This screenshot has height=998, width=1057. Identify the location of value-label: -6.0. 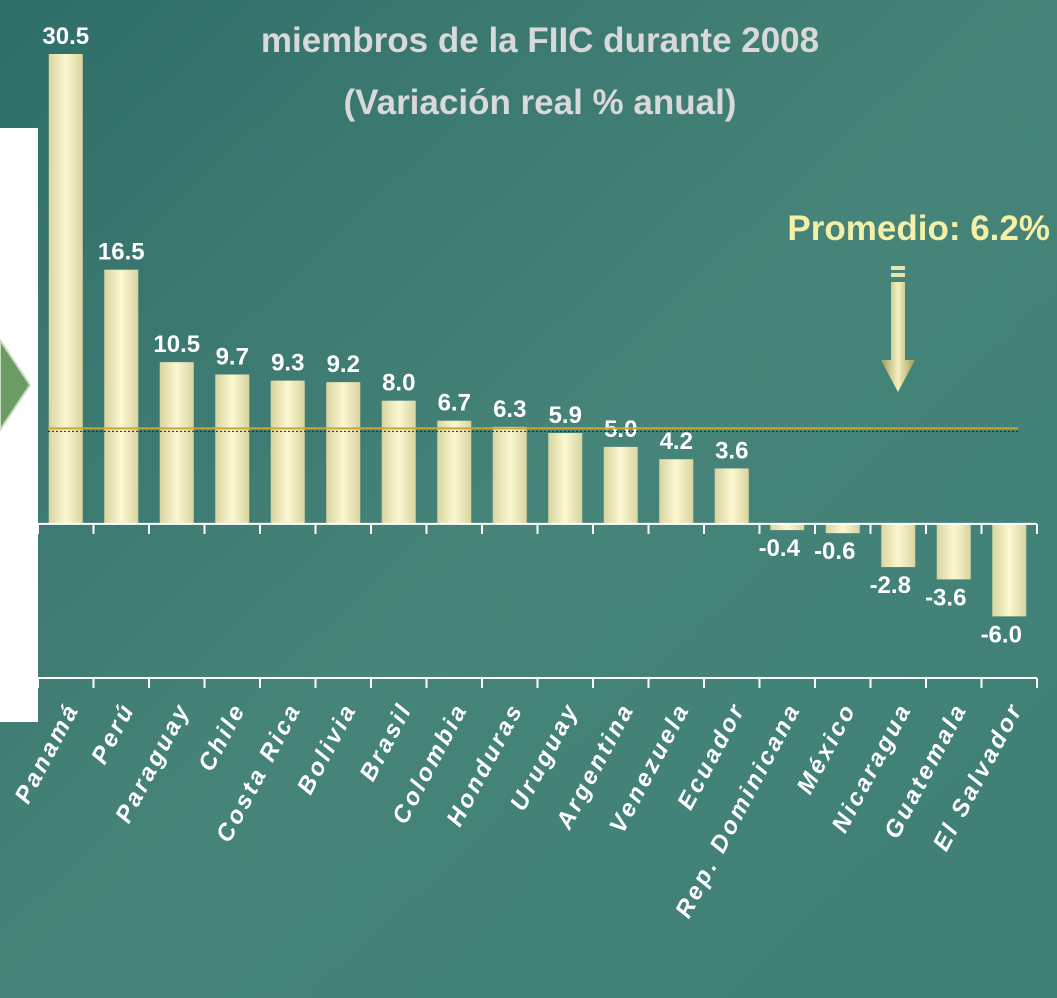
(1001, 634).